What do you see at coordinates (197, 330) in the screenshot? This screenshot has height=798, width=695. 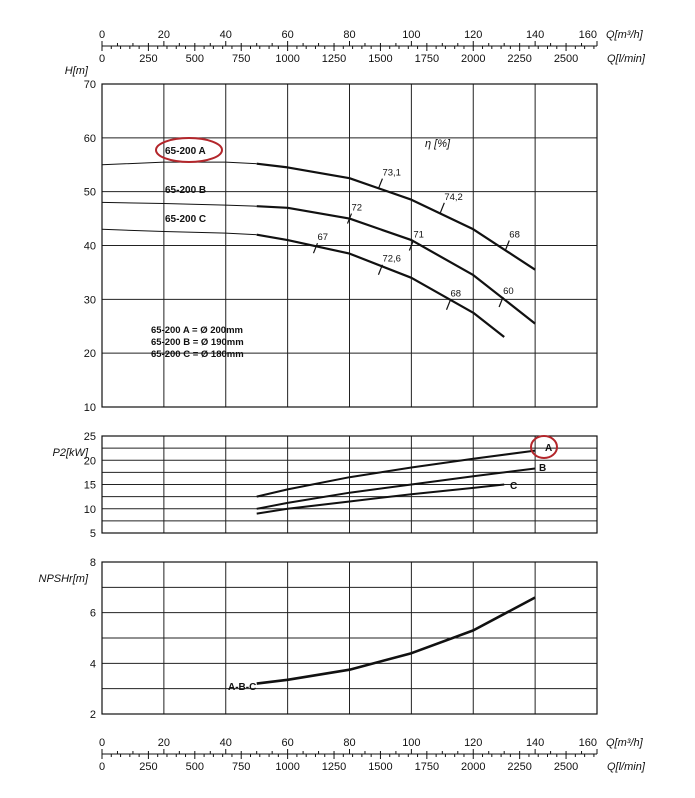 I see `diameter-legend-line: 65-200 A = Ø 200mm` at bounding box center [197, 330].